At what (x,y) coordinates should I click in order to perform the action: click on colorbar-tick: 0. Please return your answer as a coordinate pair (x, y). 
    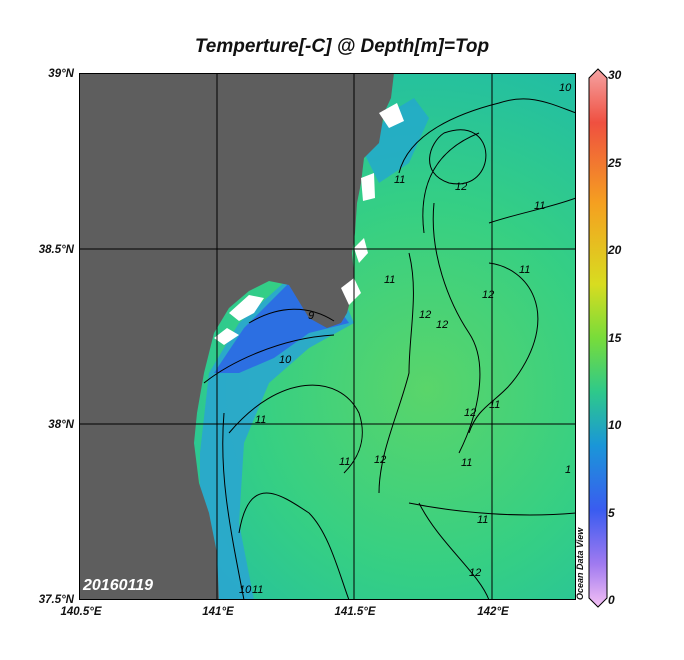
    Looking at the image, I should click on (611, 600).